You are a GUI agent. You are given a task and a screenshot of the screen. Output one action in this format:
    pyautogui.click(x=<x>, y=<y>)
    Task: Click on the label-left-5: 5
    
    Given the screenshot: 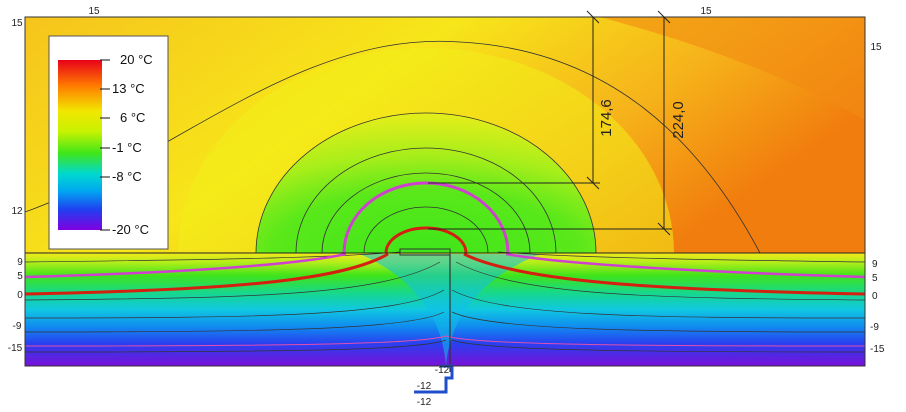 What is the action you would take?
    pyautogui.click(x=20, y=276)
    